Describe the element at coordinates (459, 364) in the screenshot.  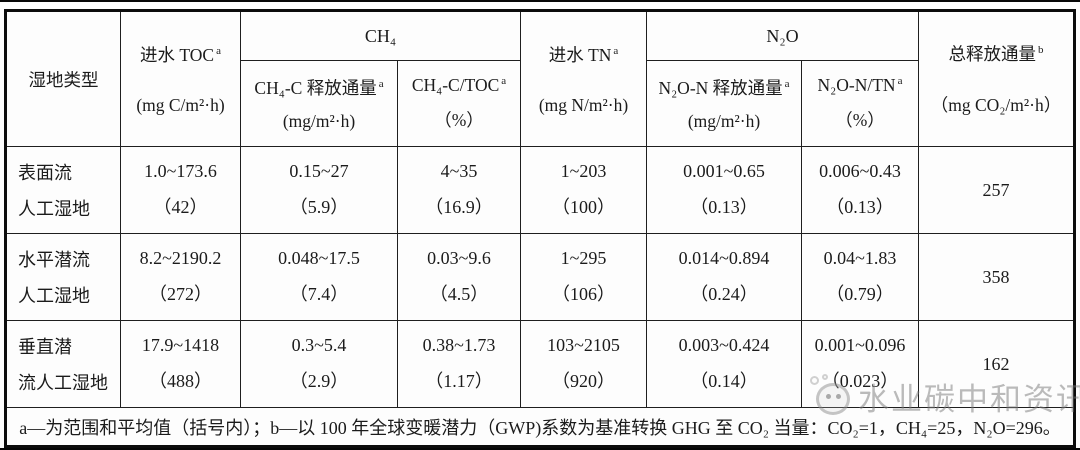
I see `cell-ch4-toc: 0.38~1.73 （1.17）` at that location.